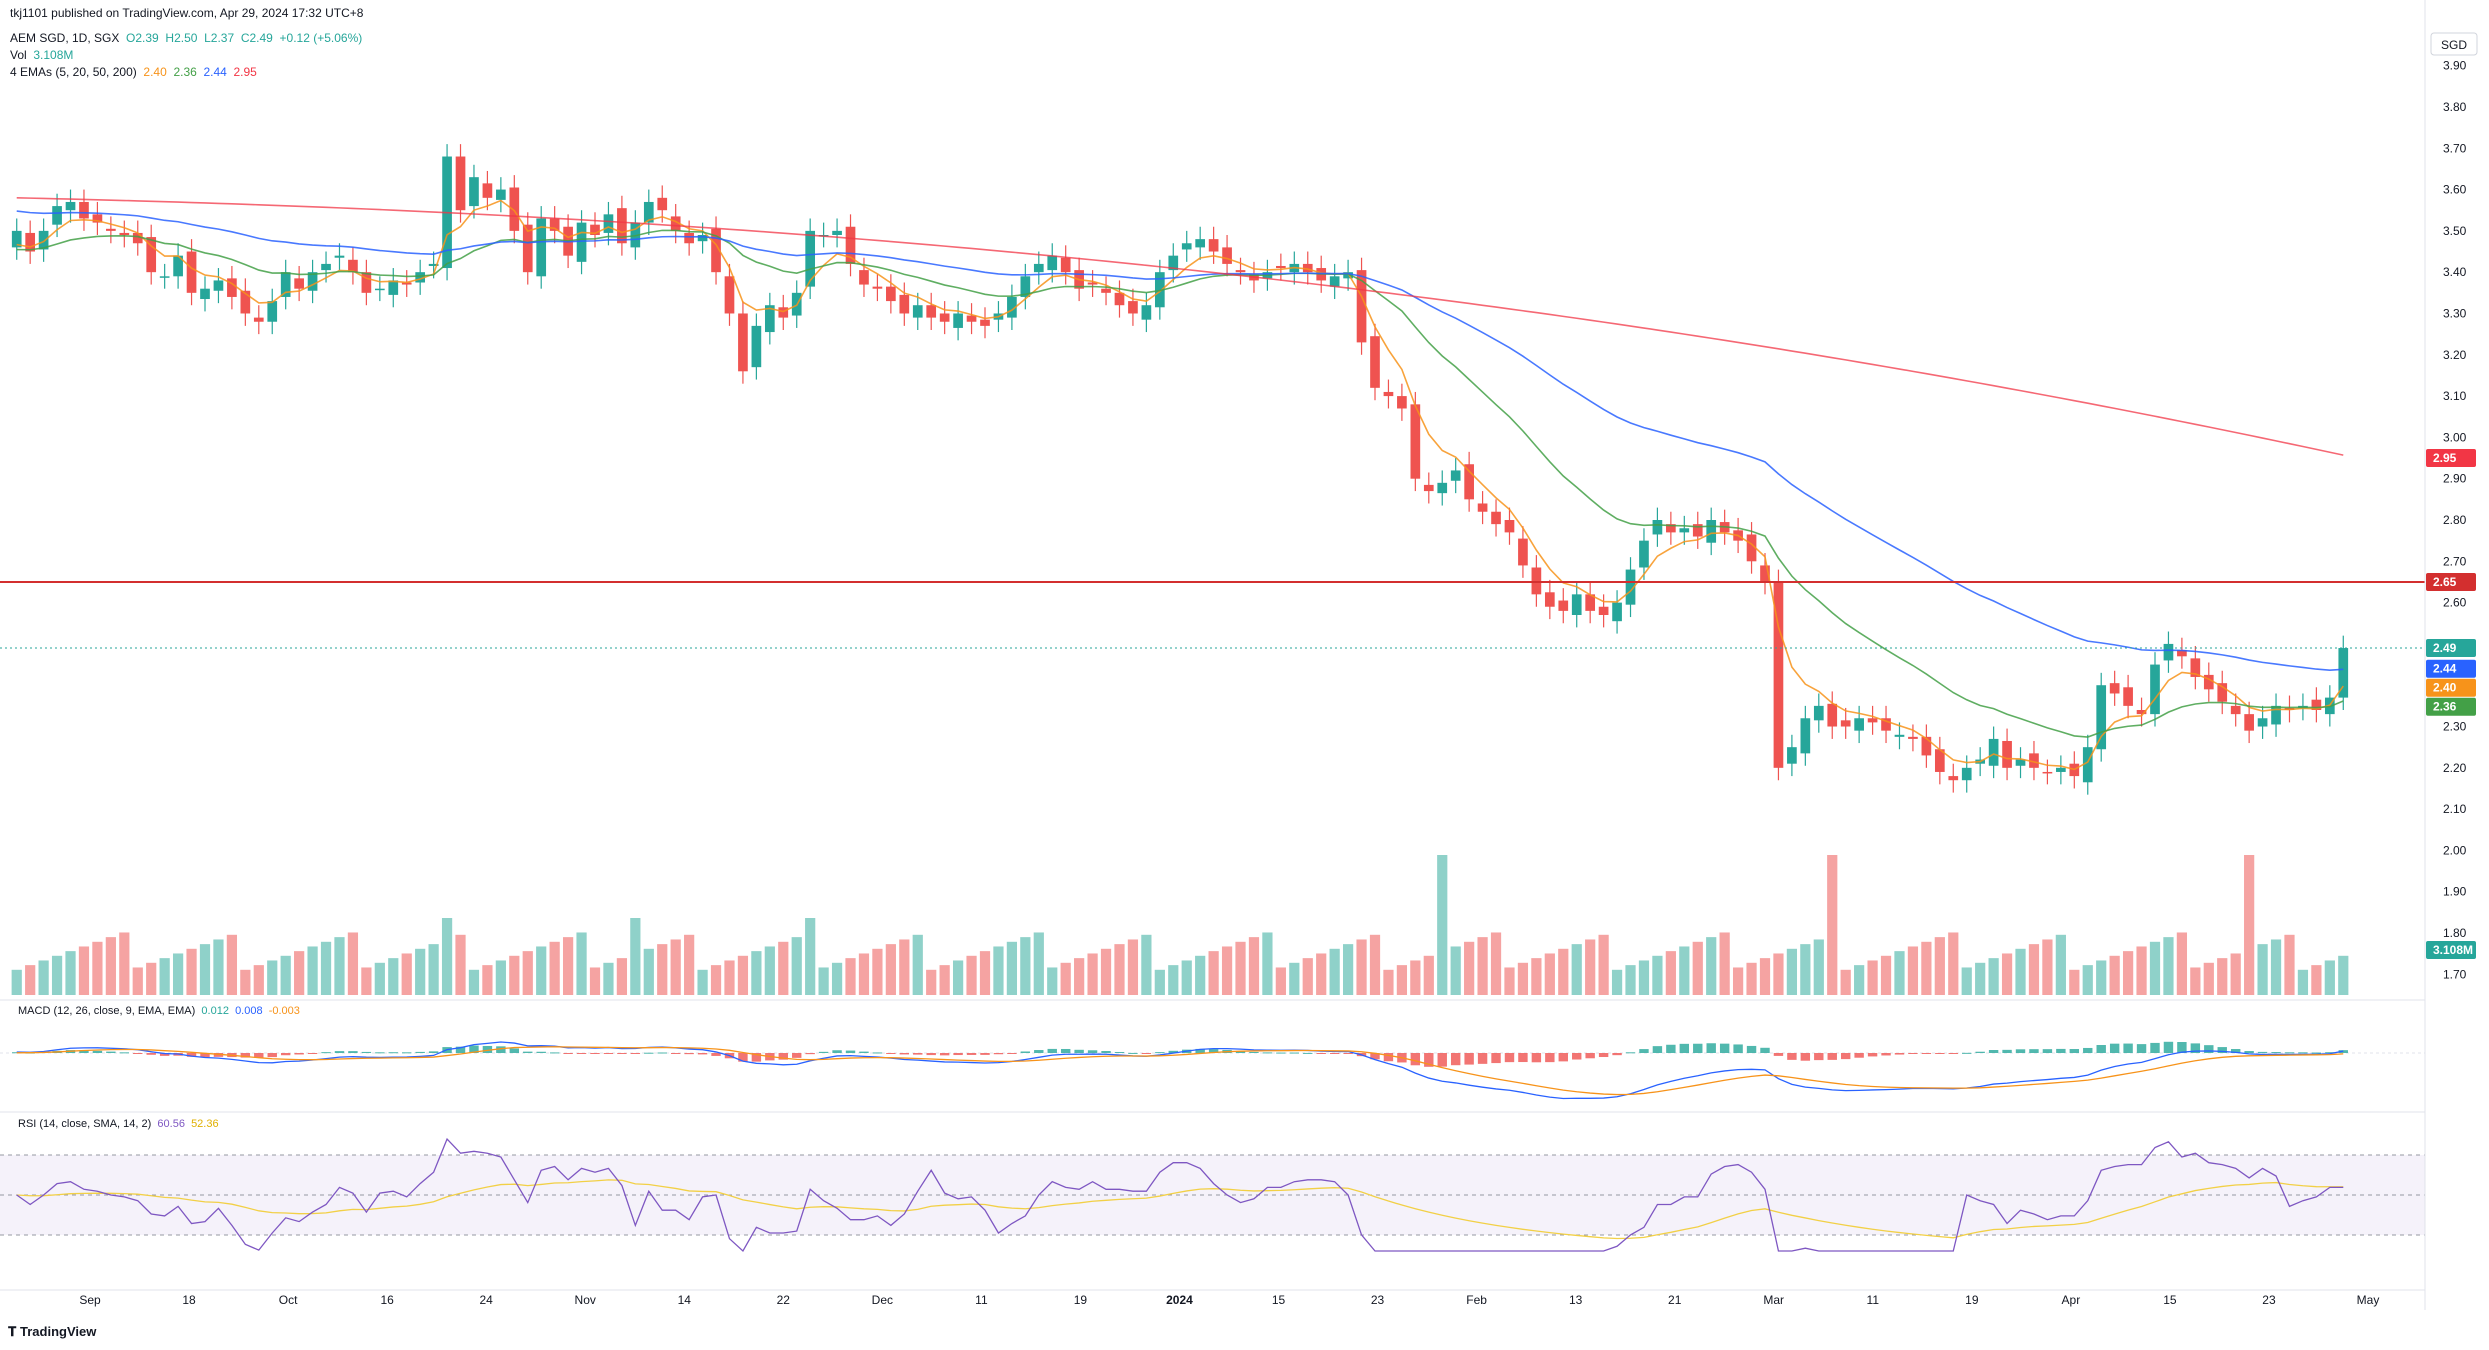 This screenshot has height=1350, width=2489. Describe the element at coordinates (2453, 950) in the screenshot. I see `price-tag-label: 3.108M` at that location.